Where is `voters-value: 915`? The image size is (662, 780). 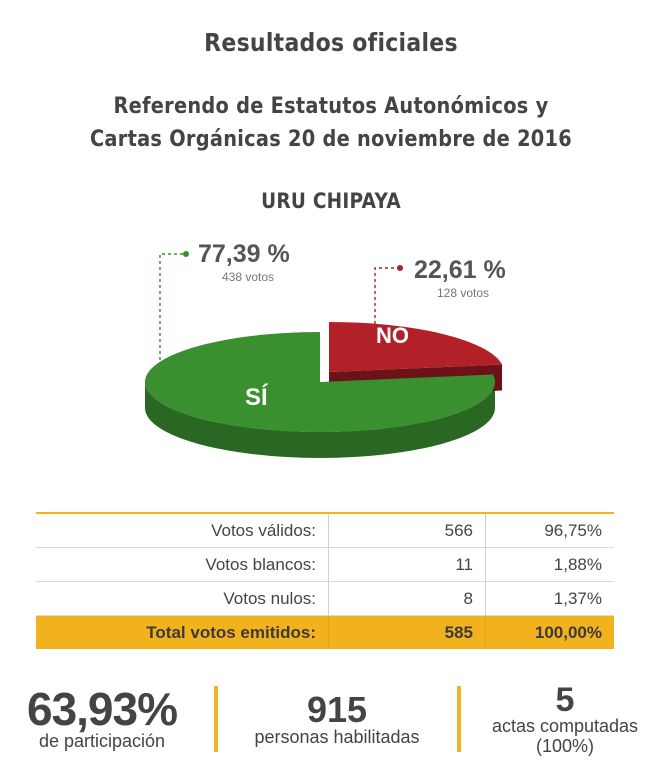
voters-value: 915 is located at coordinates (337, 709).